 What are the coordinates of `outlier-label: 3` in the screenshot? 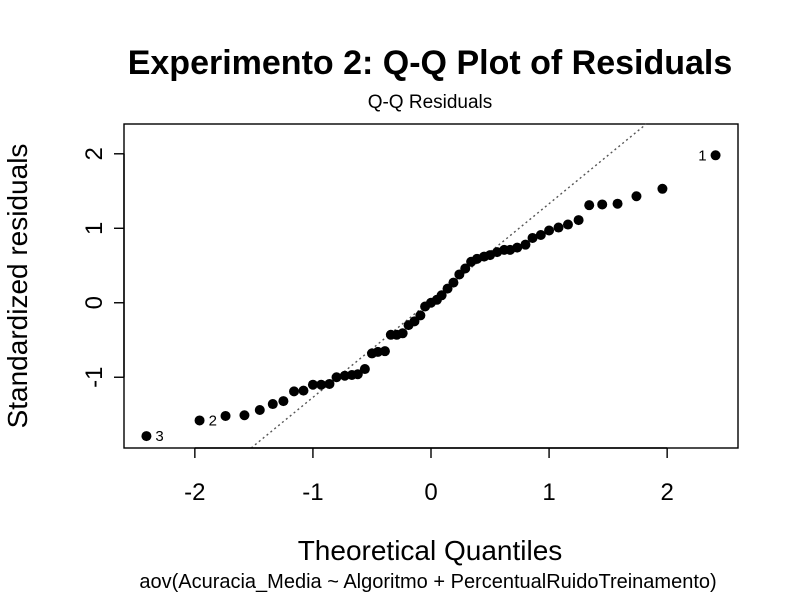 It's located at (159, 436).